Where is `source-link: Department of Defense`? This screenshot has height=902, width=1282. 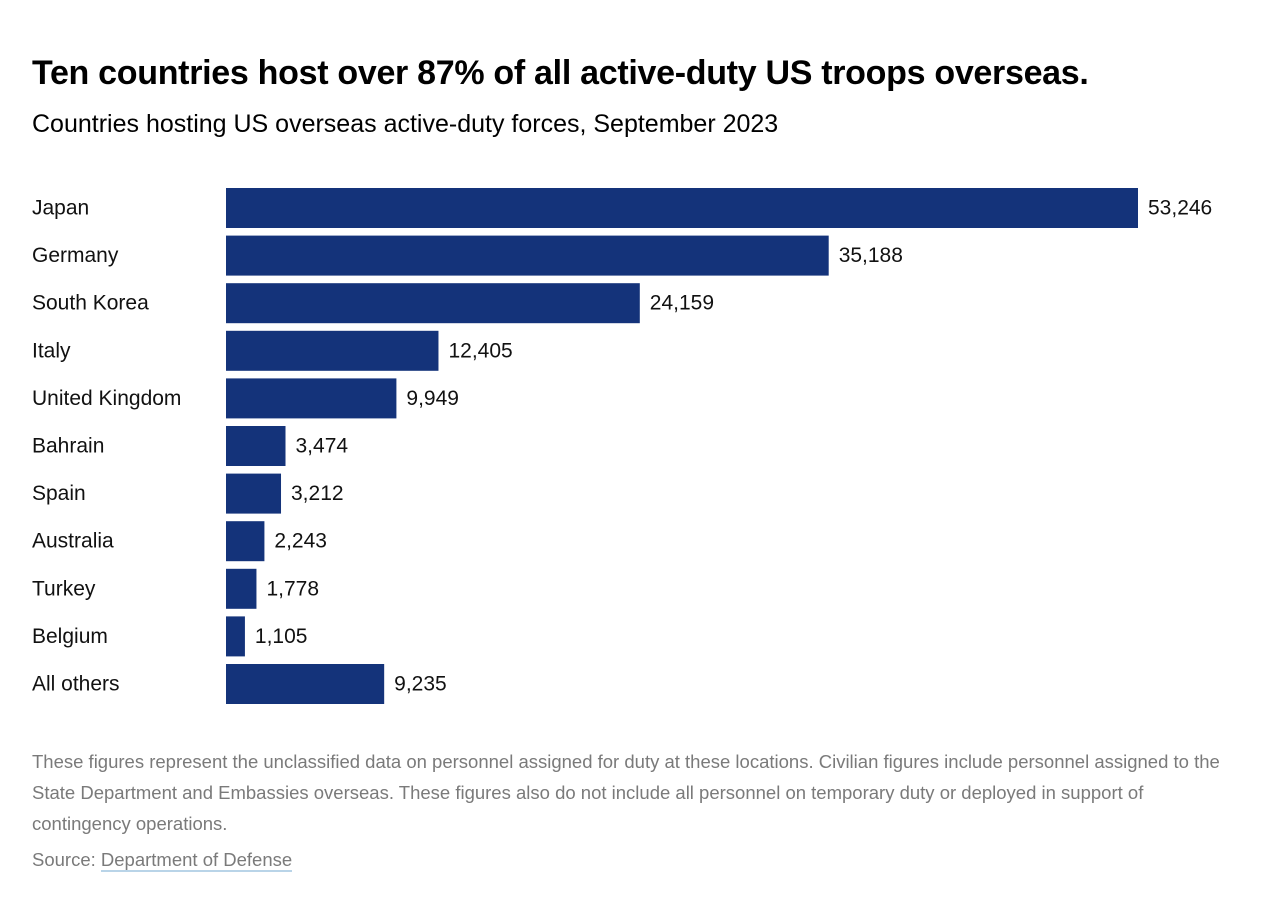
source-link: Department of Defense is located at coordinates (196, 860).